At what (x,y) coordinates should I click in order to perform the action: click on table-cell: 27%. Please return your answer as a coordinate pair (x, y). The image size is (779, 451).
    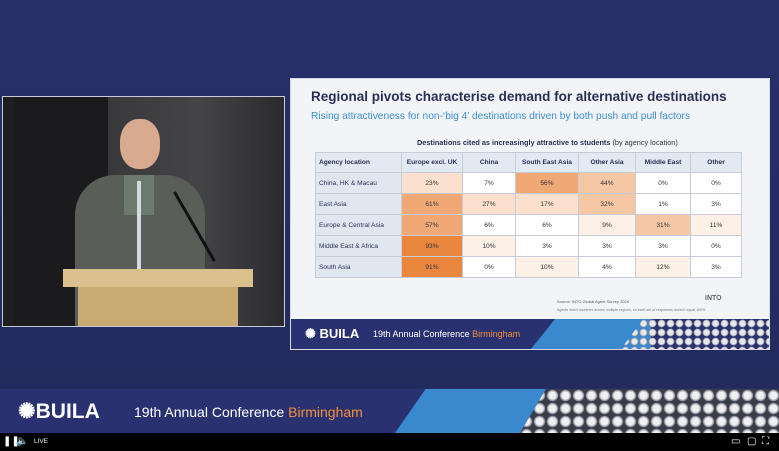
    Looking at the image, I should click on (489, 204).